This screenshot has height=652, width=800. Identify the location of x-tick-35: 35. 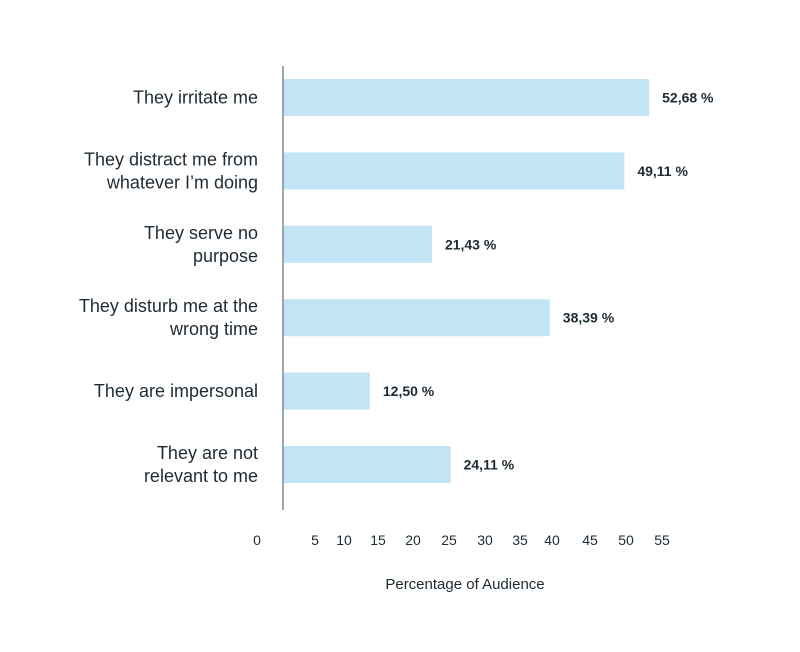
(520, 540).